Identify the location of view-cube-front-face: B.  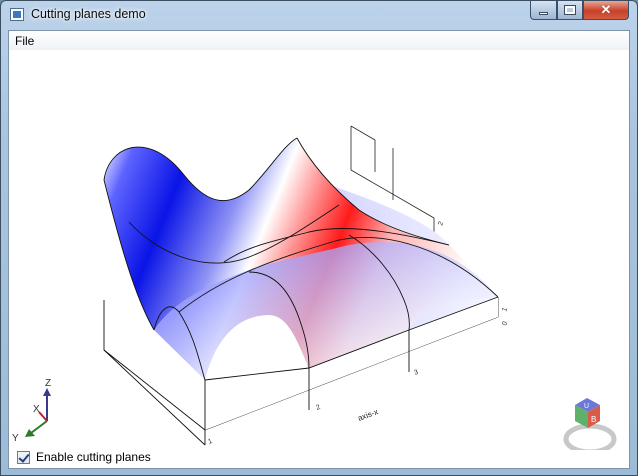
(593, 419).